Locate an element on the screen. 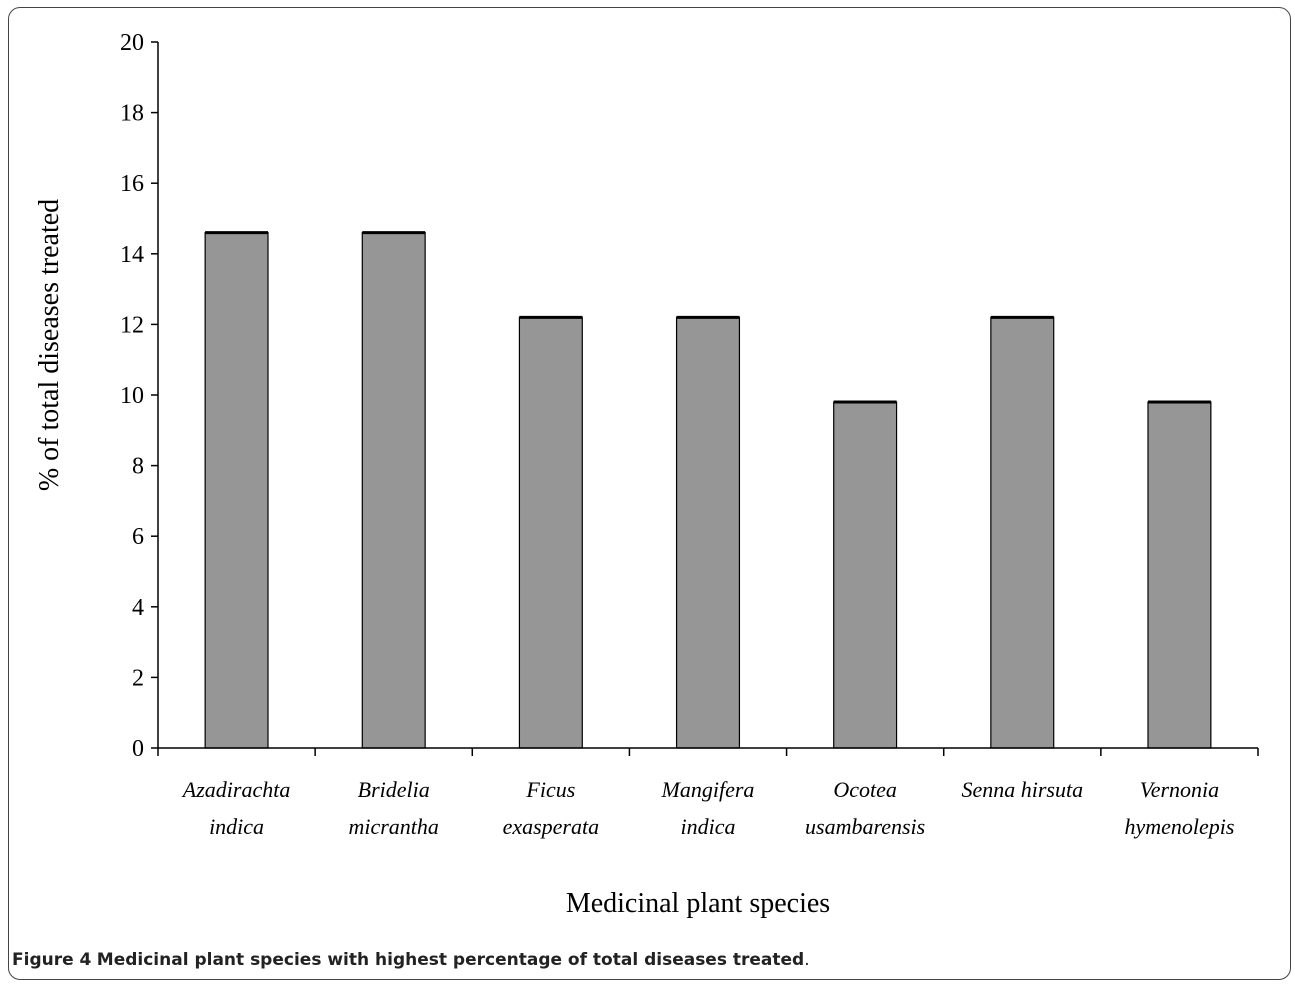 Image resolution: width=1295 pixels, height=985 pixels. x-category-label-line: Azadirachta is located at coordinates (236, 789).